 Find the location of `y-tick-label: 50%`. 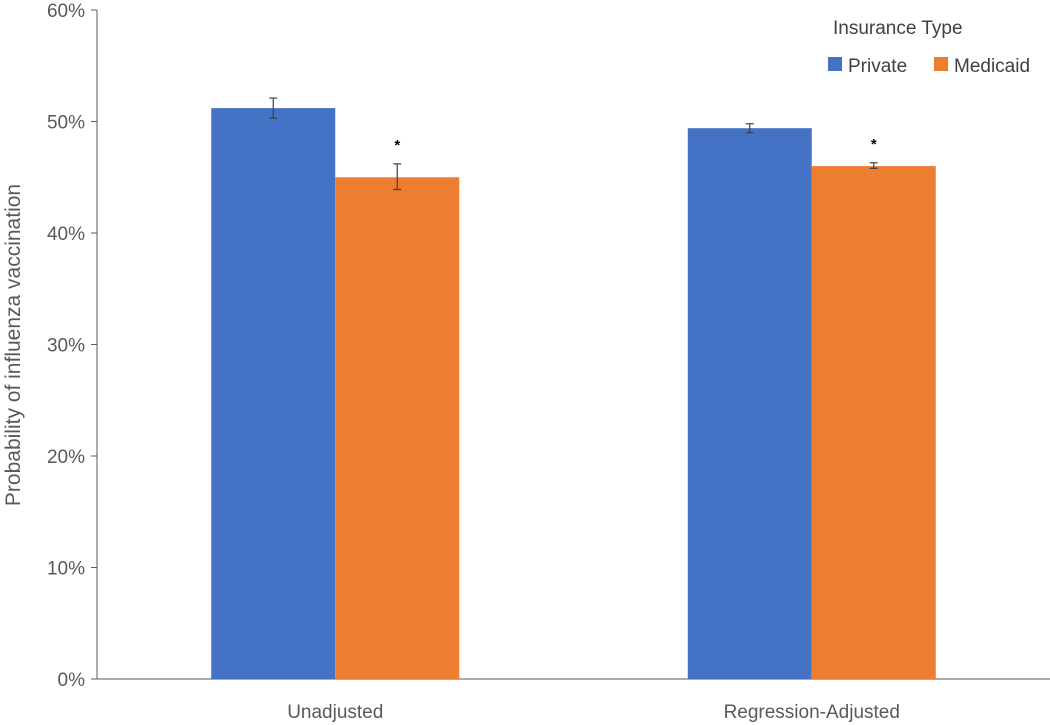

y-tick-label: 50% is located at coordinates (66, 123).